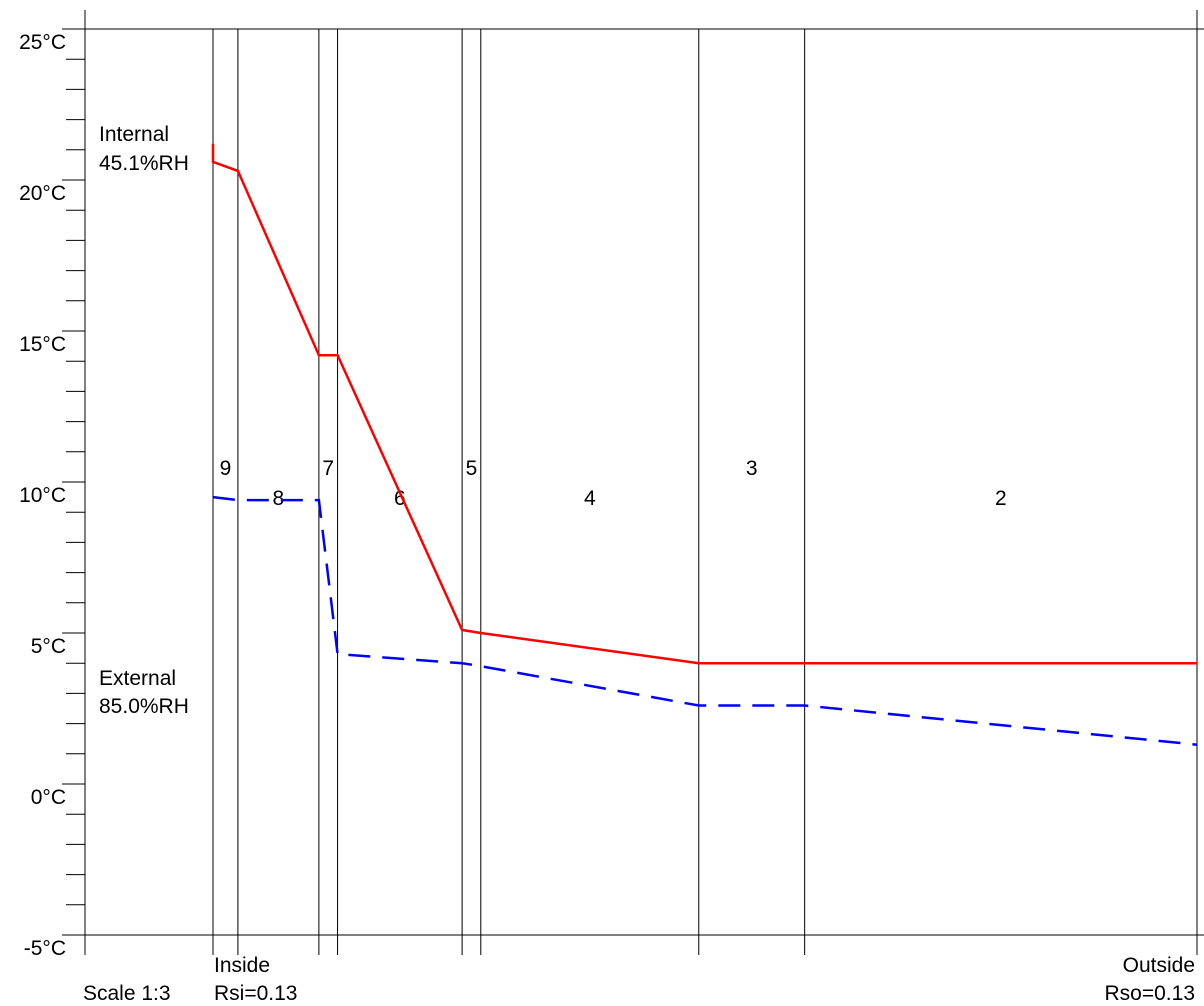 Image resolution: width=1204 pixels, height=1006 pixels. I want to click on y-tick-label: 5°C, so click(48, 646).